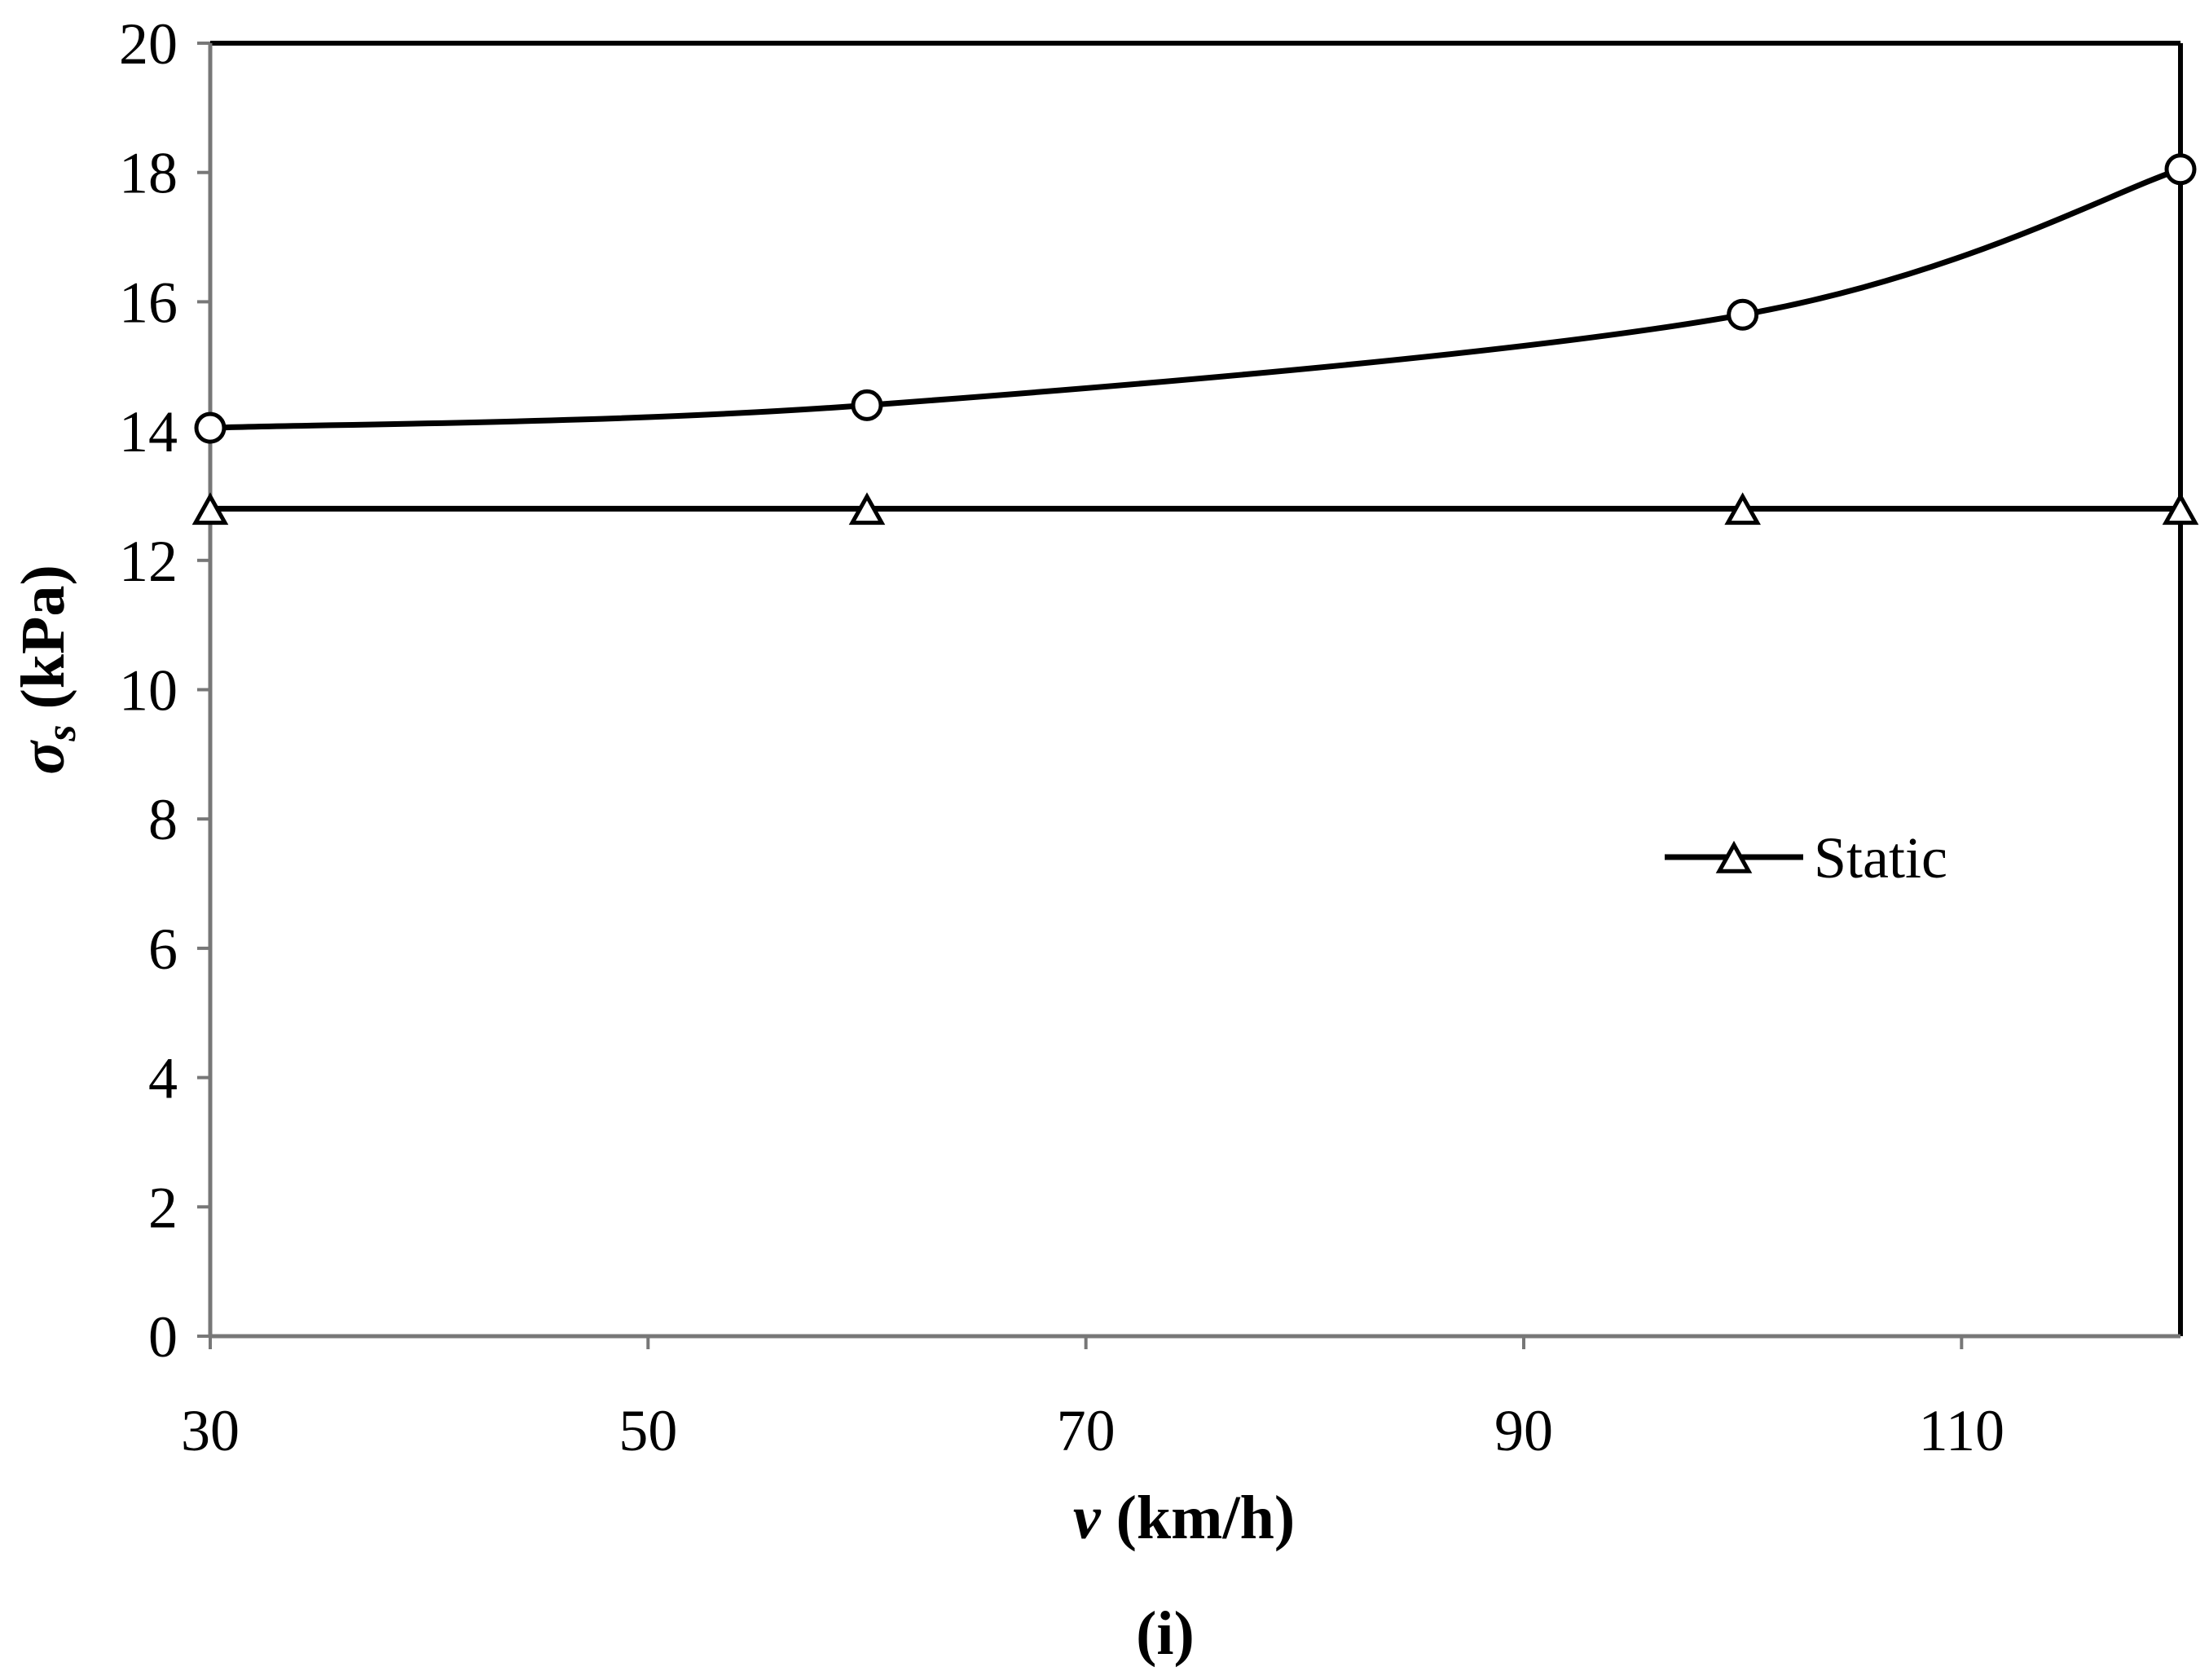  What do you see at coordinates (1734, 856) in the screenshot?
I see `legend-triangle-marker` at bounding box center [1734, 856].